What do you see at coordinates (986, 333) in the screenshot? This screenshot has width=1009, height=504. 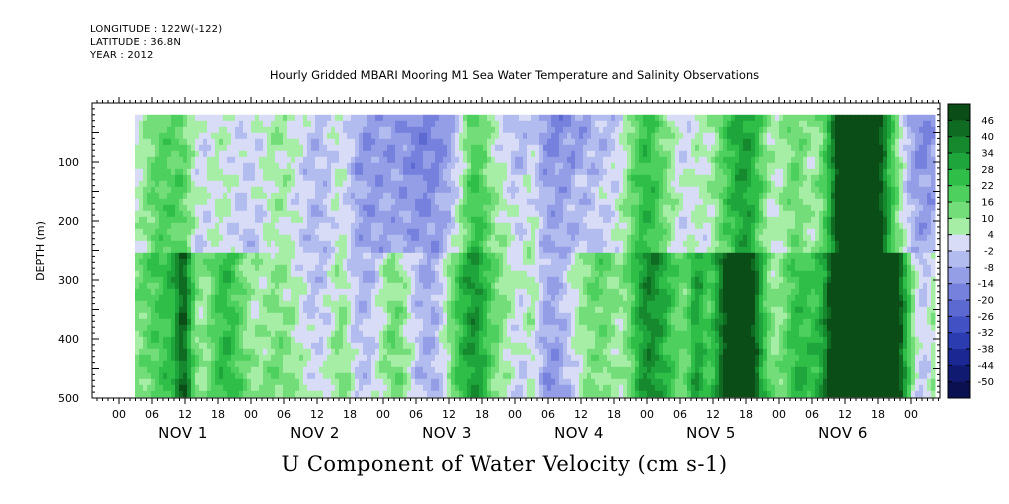 I see `colorbar-label: -32` at bounding box center [986, 333].